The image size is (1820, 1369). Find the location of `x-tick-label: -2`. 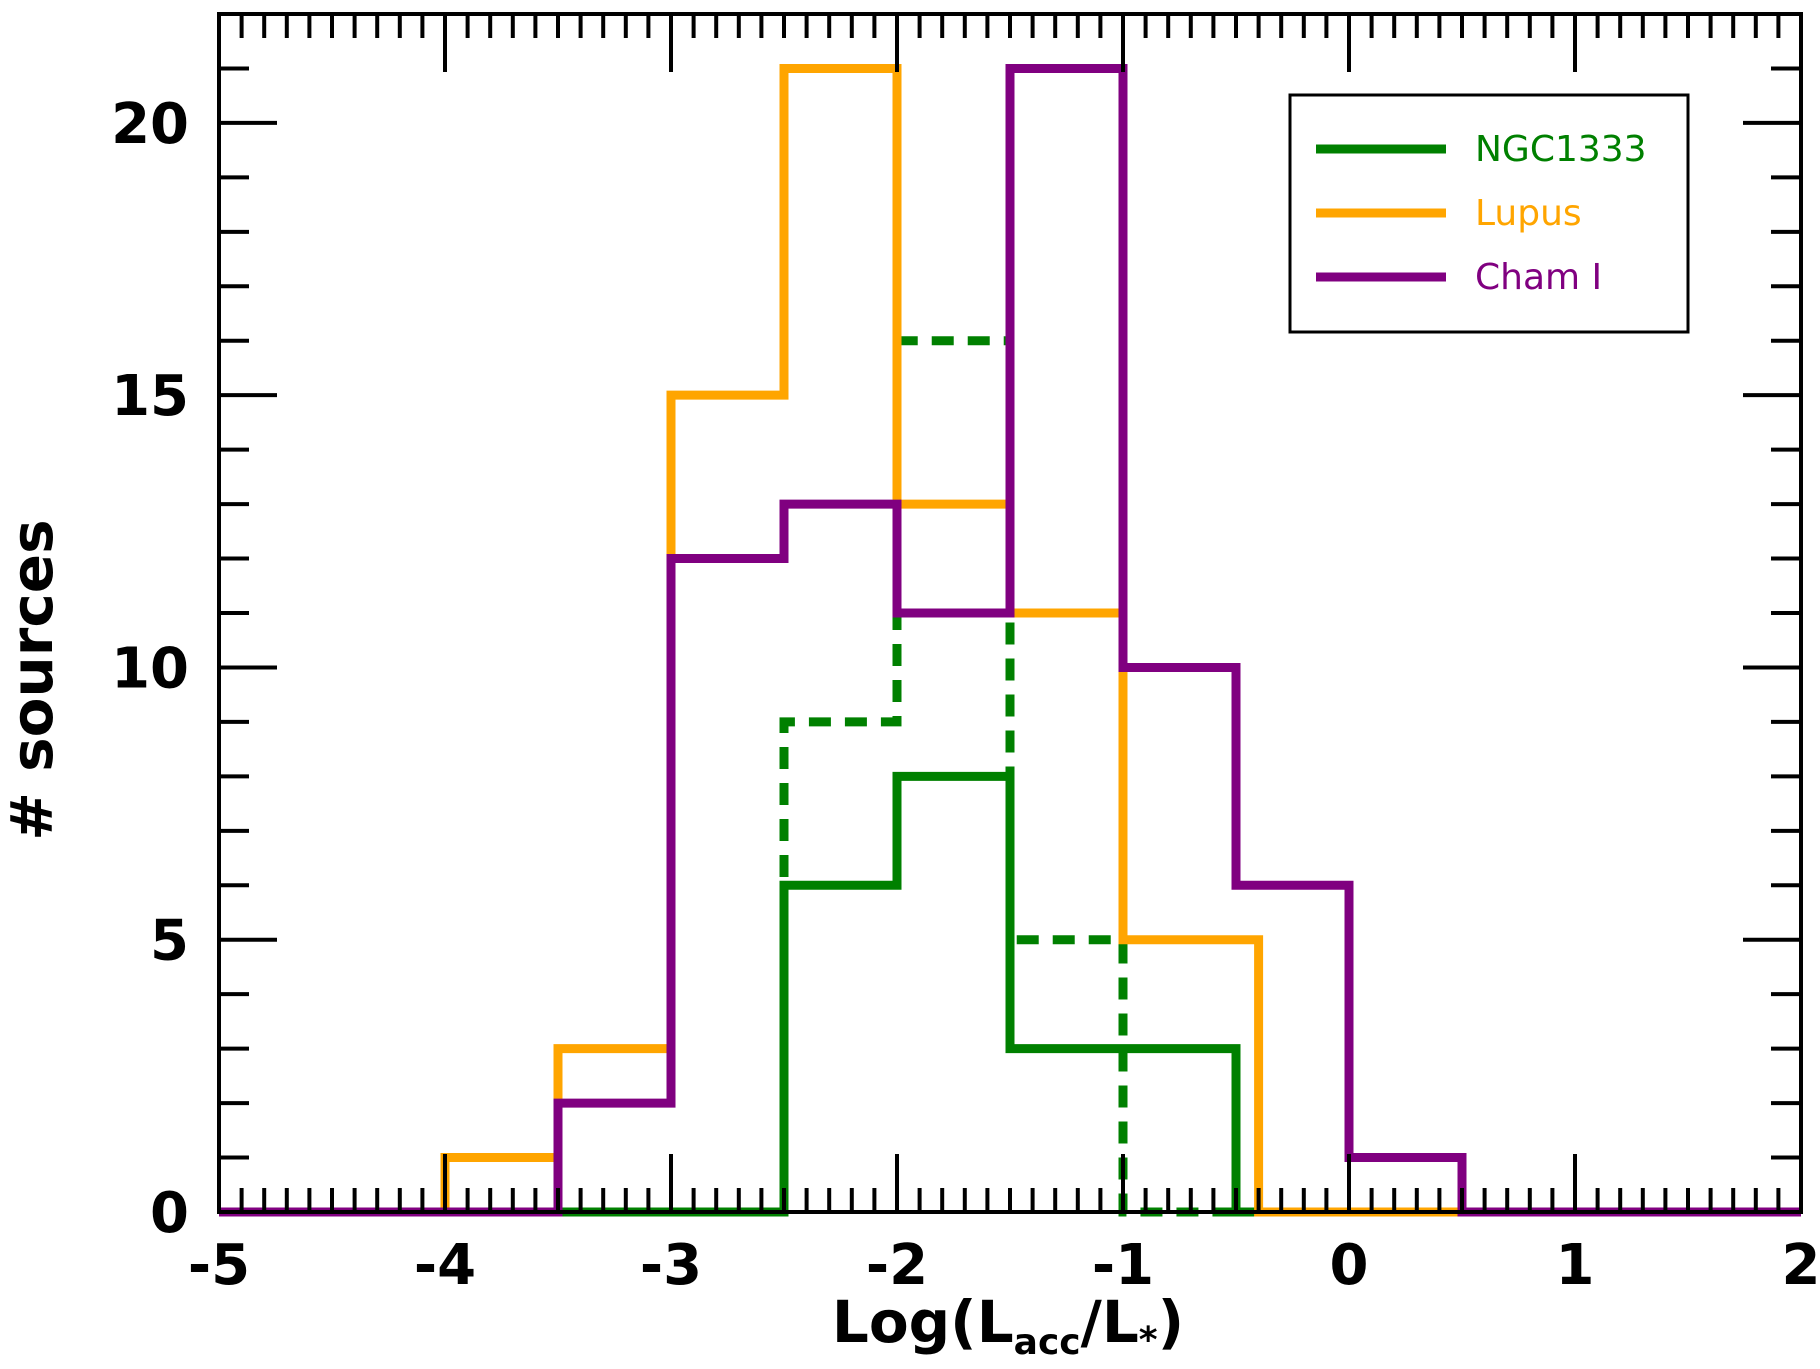

x-tick-label: -2 is located at coordinates (897, 1265).